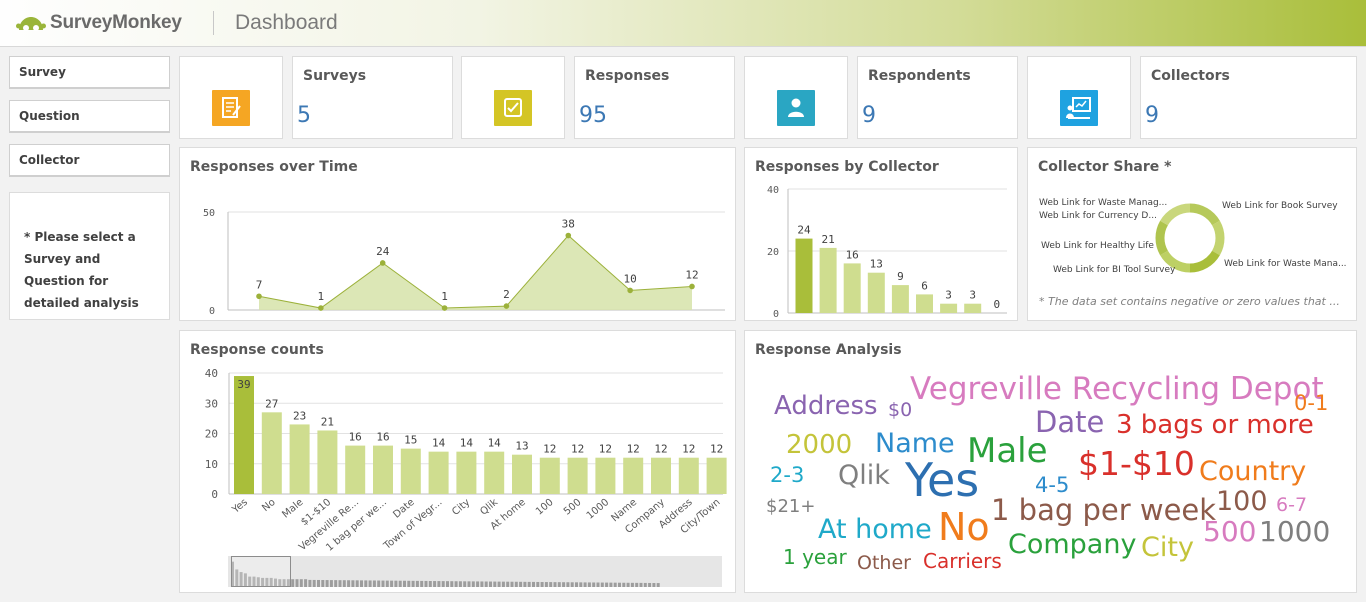 This screenshot has height=602, width=1366. Describe the element at coordinates (211, 403) in the screenshot. I see `y-tick-label: 30` at that location.